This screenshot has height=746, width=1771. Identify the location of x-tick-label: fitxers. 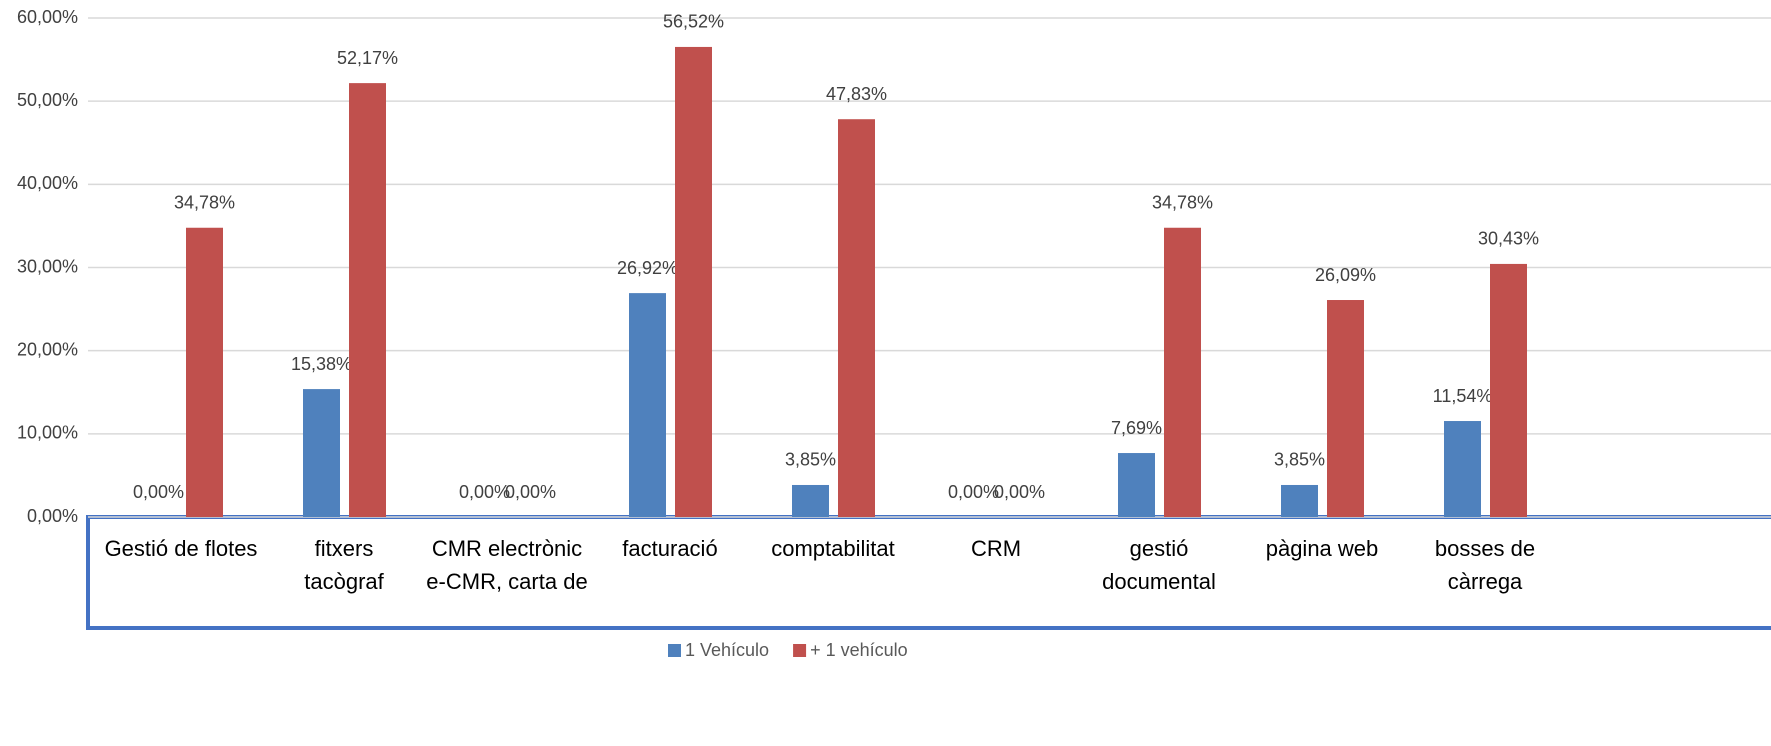
(344, 548).